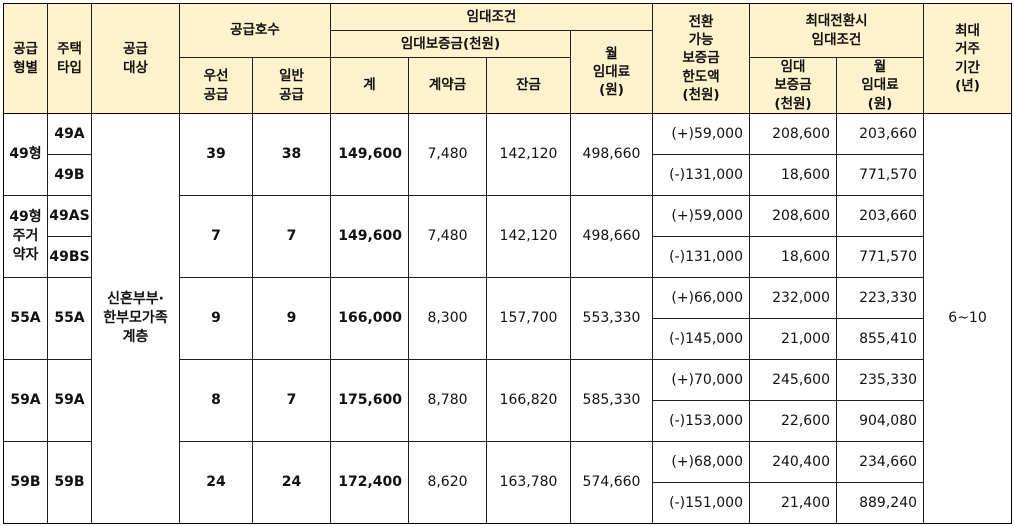 The height and width of the screenshot is (526, 1014). I want to click on house-type: 55A, so click(69, 318).